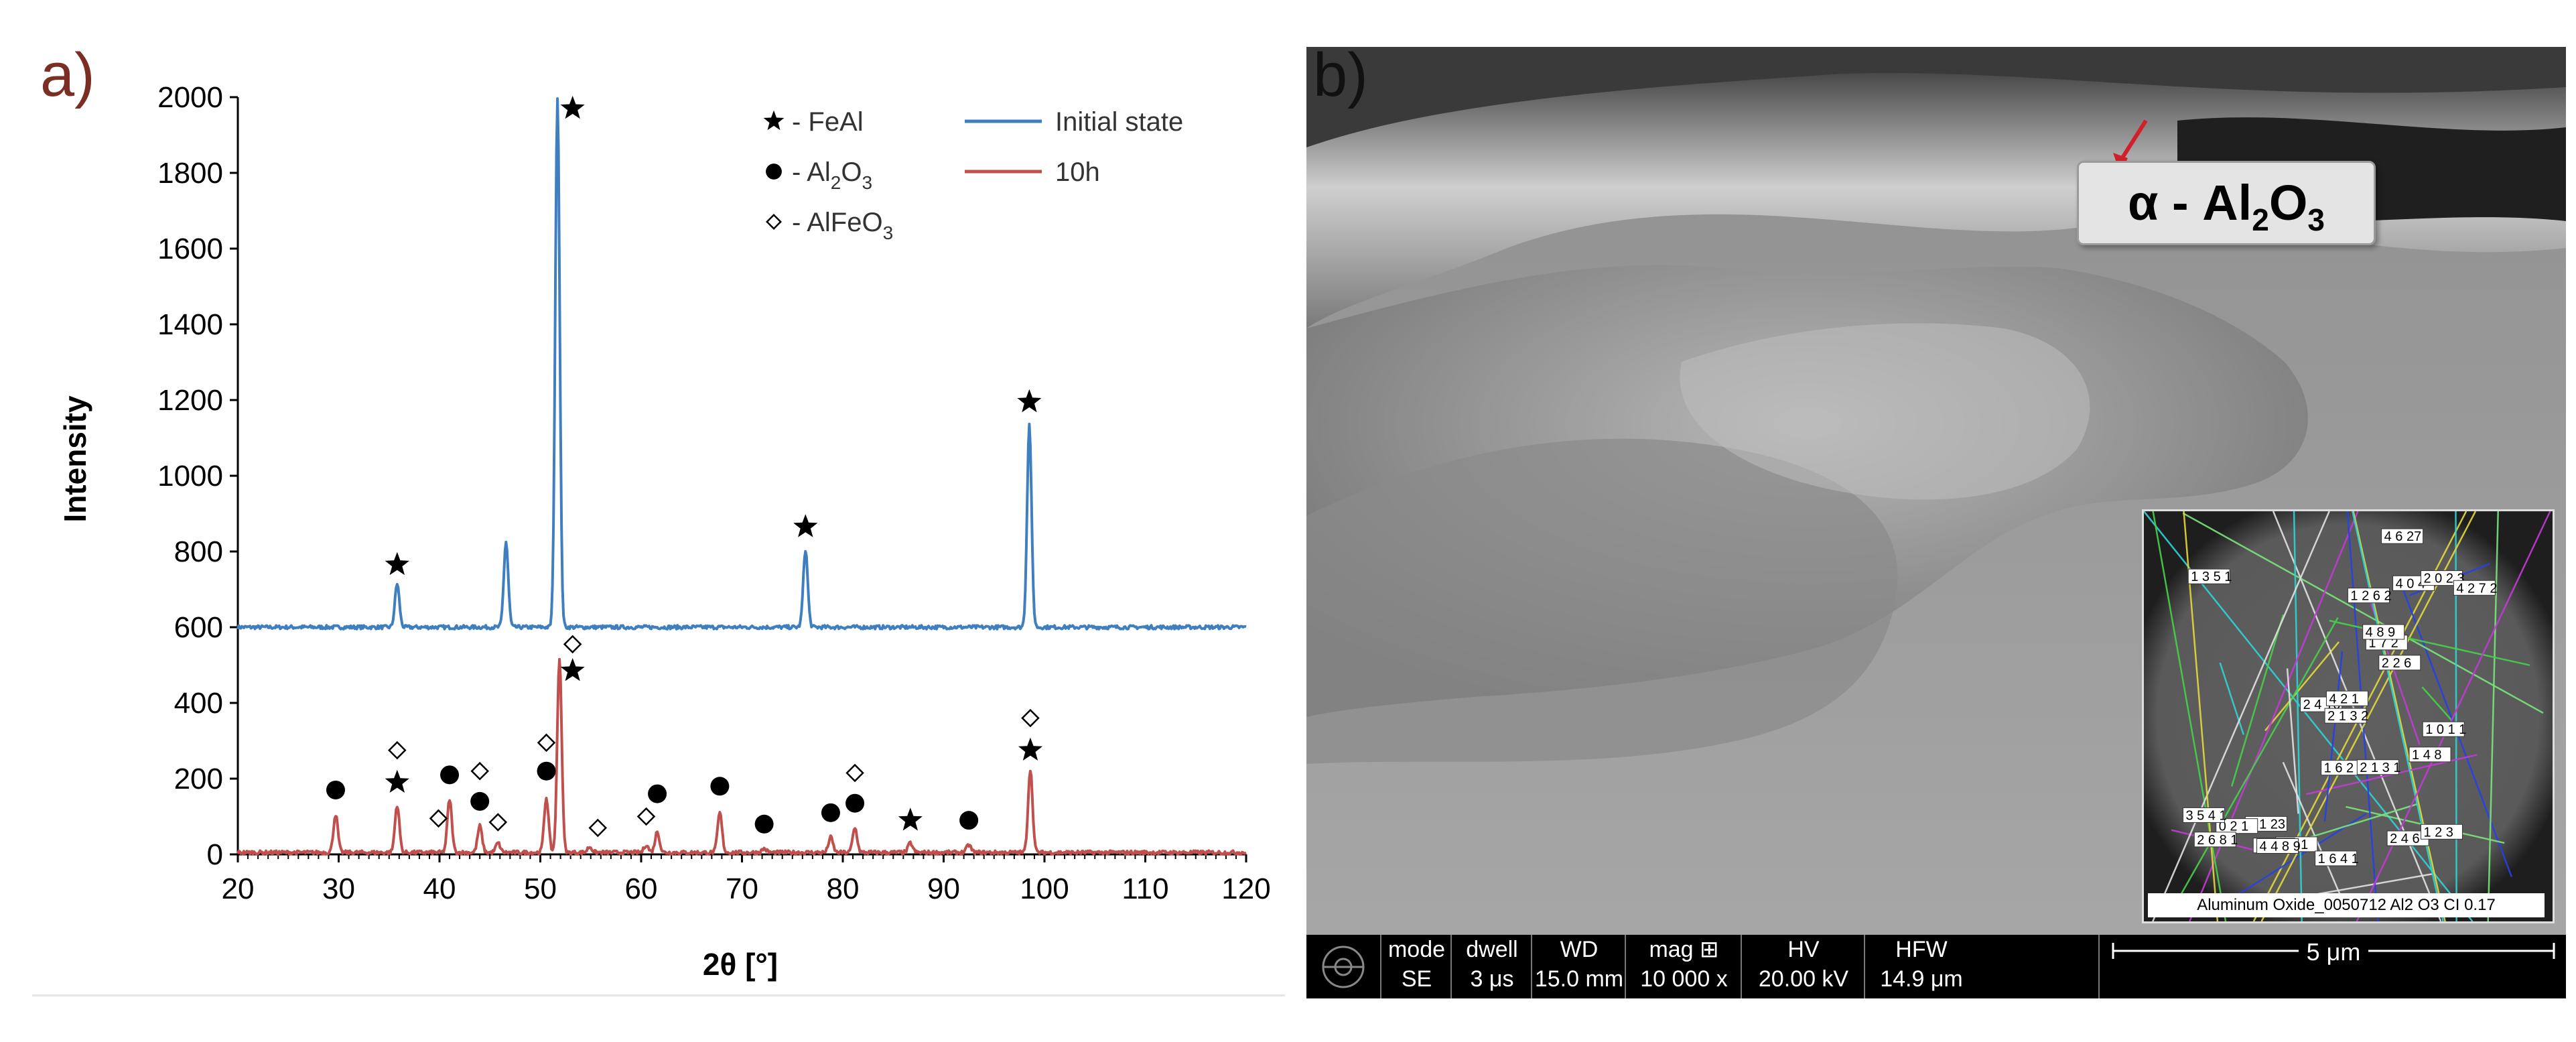 Image resolution: width=2576 pixels, height=1042 pixels. I want to click on zone-label: 3 5 4 1, so click(2206, 815).